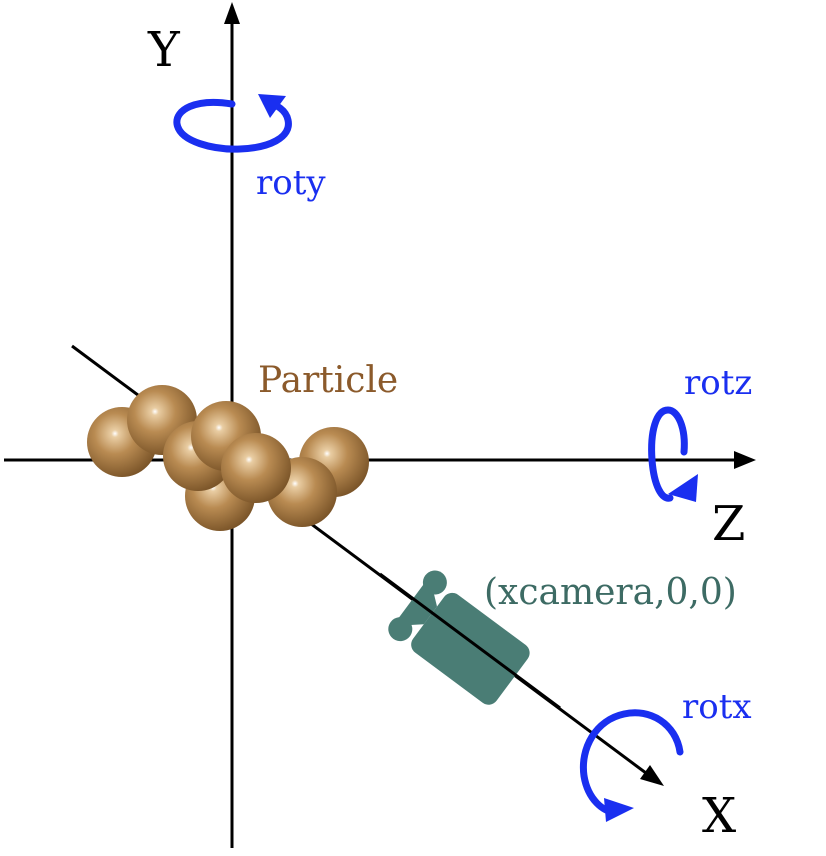  I want to click on z-axis-arrowhead, so click(745, 460).